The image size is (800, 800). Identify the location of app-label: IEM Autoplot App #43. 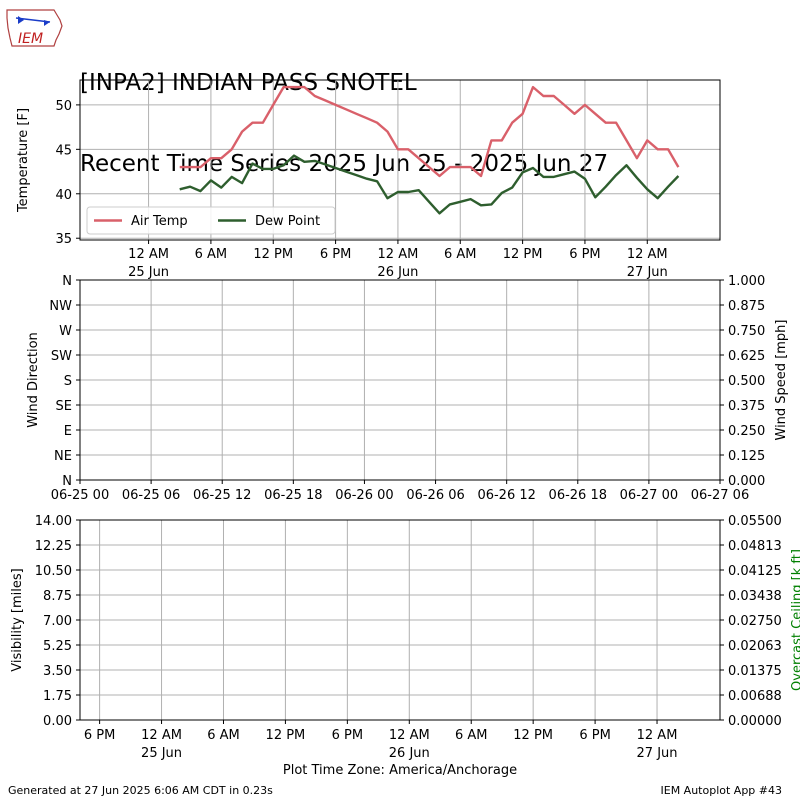
(721, 790).